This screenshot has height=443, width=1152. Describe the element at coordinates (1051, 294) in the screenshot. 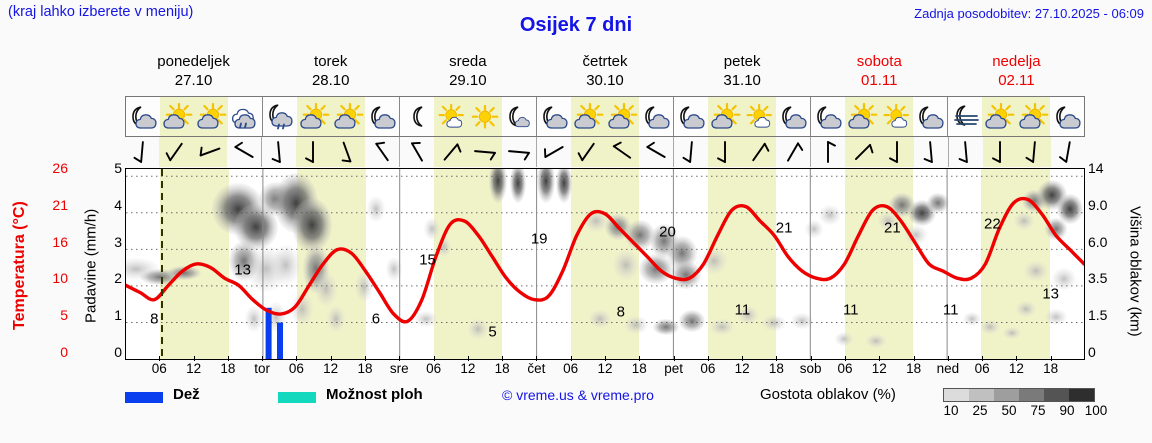

I see `temperature-value-label: 13` at that location.